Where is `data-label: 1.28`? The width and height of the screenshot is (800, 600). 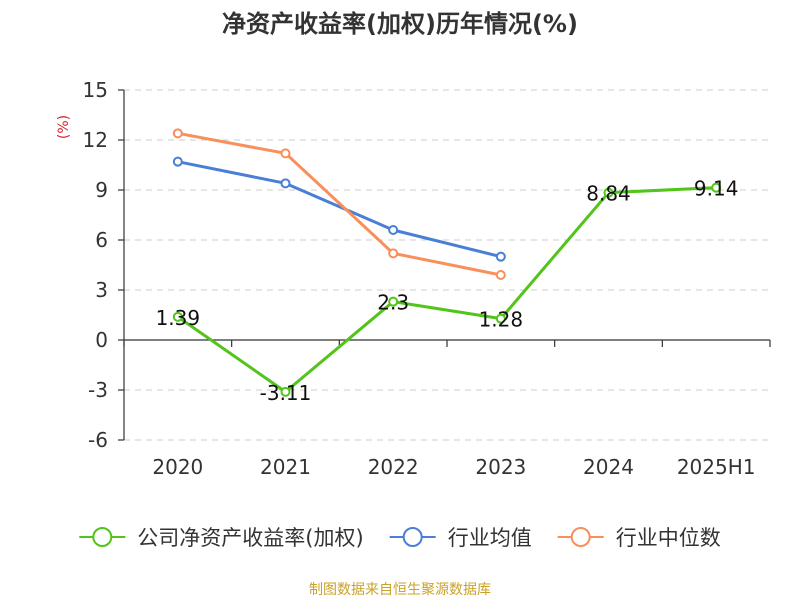 data-label: 1.28 is located at coordinates (501, 320).